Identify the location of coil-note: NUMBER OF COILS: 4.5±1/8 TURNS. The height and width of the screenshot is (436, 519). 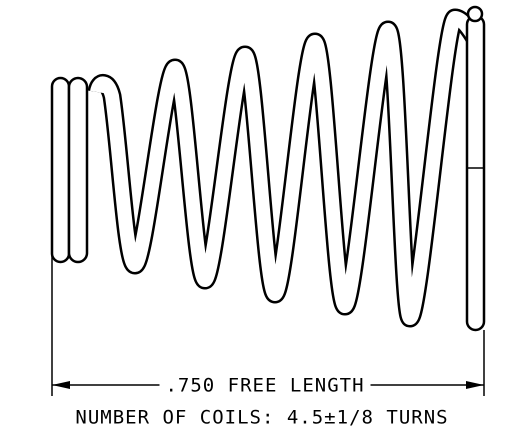
(261, 418).